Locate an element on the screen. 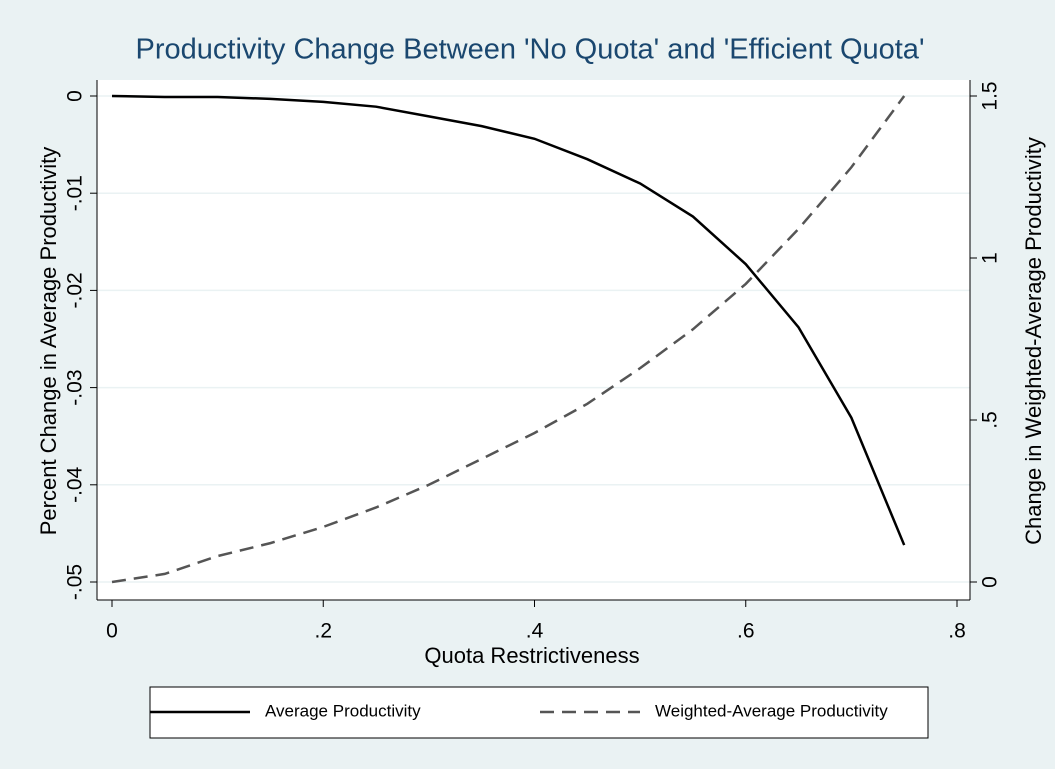  x-tick-label: .6 is located at coordinates (746, 631).